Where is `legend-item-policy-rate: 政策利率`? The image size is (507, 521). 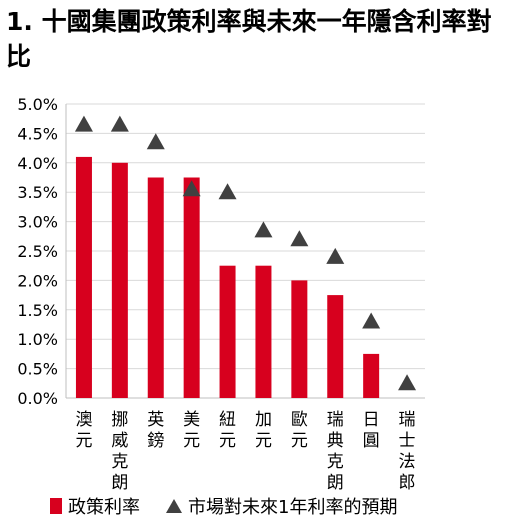
legend-item-policy-rate: 政策利率 is located at coordinates (95, 506).